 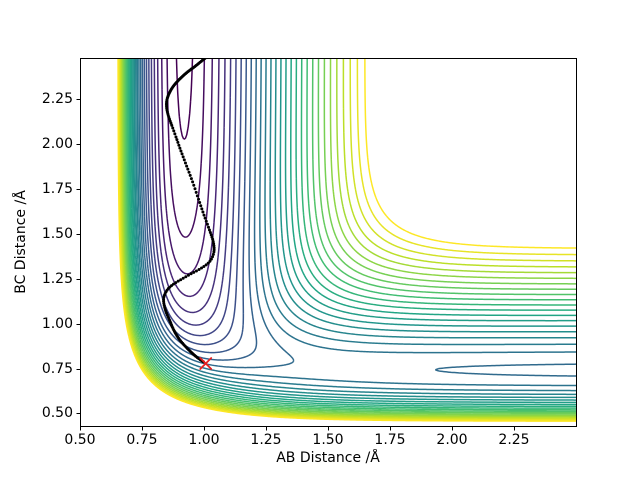 I want to click on x-tick-label: 1.00, so click(x=204, y=440).